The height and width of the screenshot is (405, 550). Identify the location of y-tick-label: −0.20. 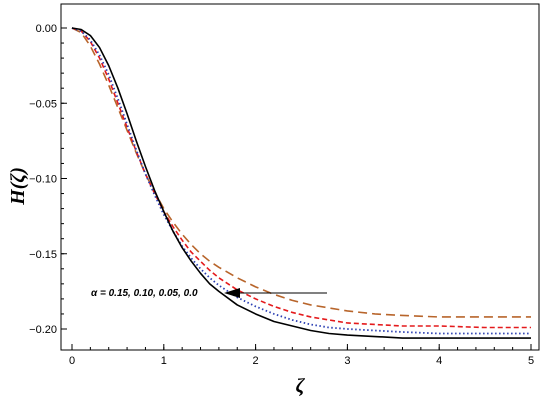
(43, 330).